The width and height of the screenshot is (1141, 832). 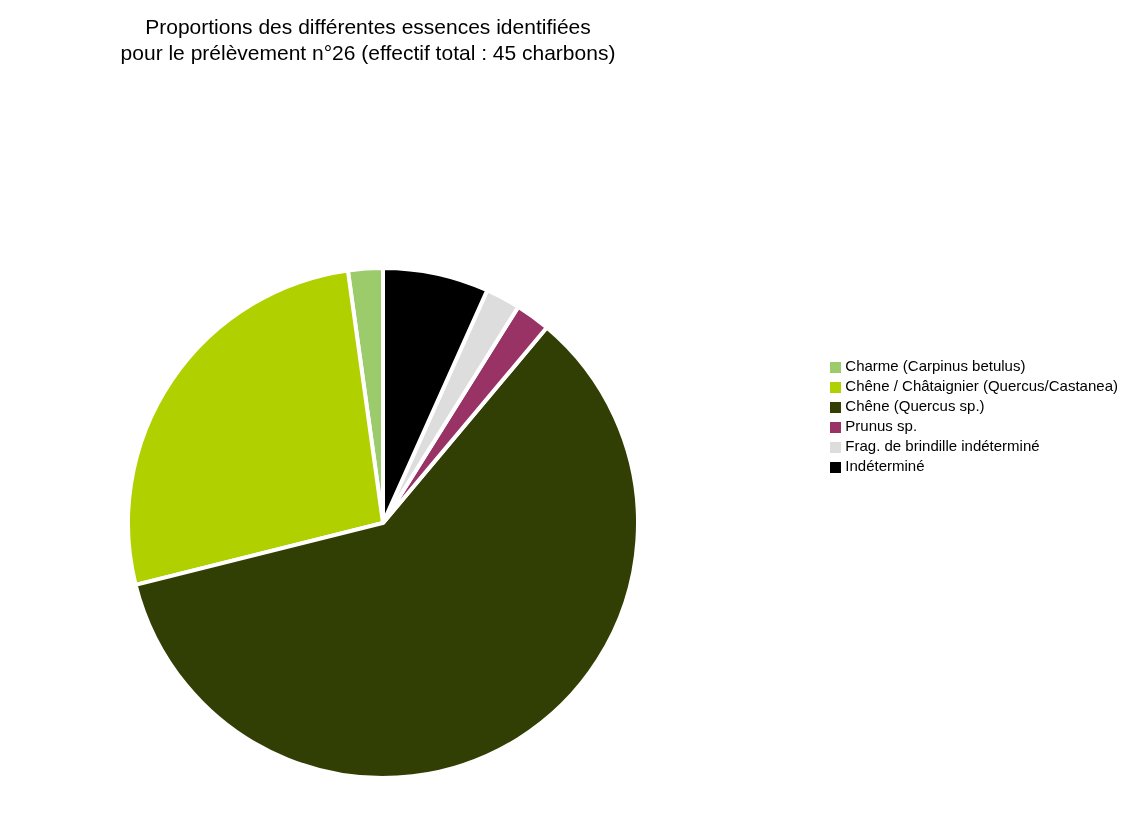 What do you see at coordinates (981, 385) in the screenshot?
I see `legend-label: Chêne / Châtaignier (Quercus/Castanea)` at bounding box center [981, 385].